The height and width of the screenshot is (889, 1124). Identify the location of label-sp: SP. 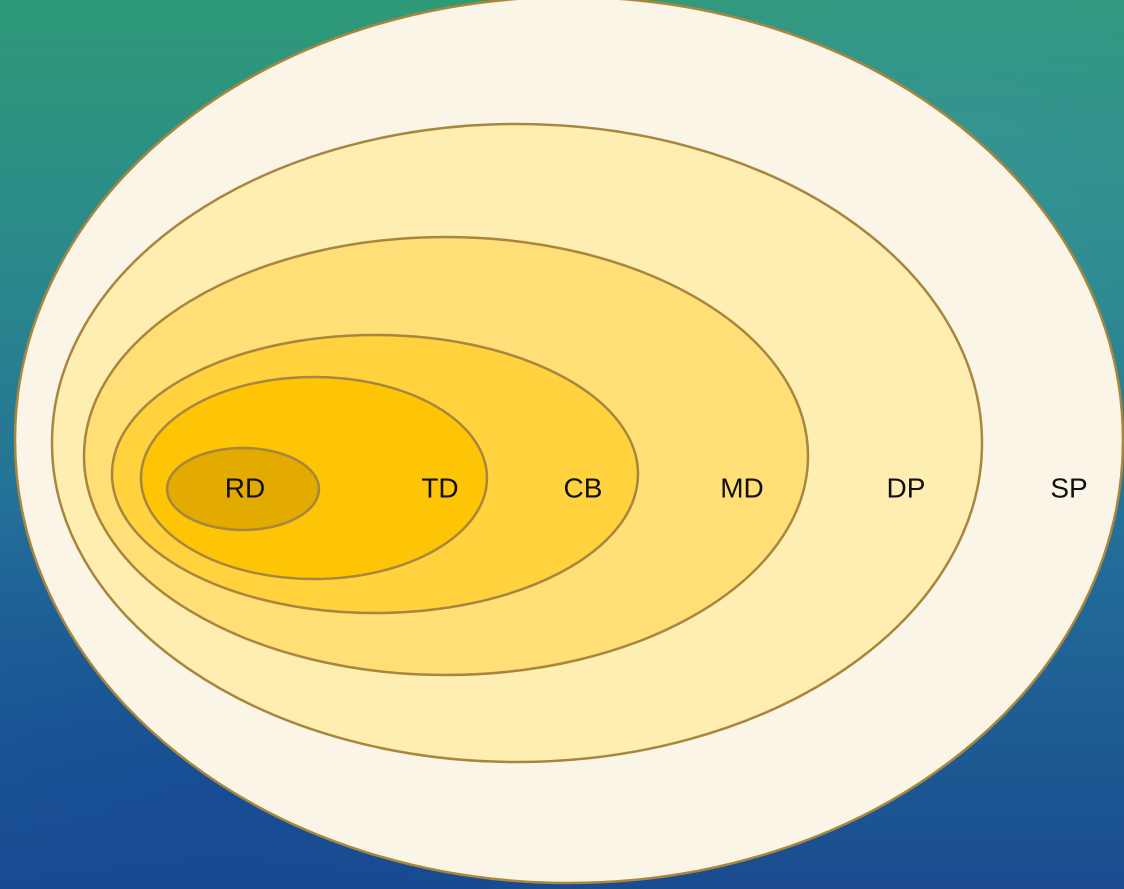
(1068, 487).